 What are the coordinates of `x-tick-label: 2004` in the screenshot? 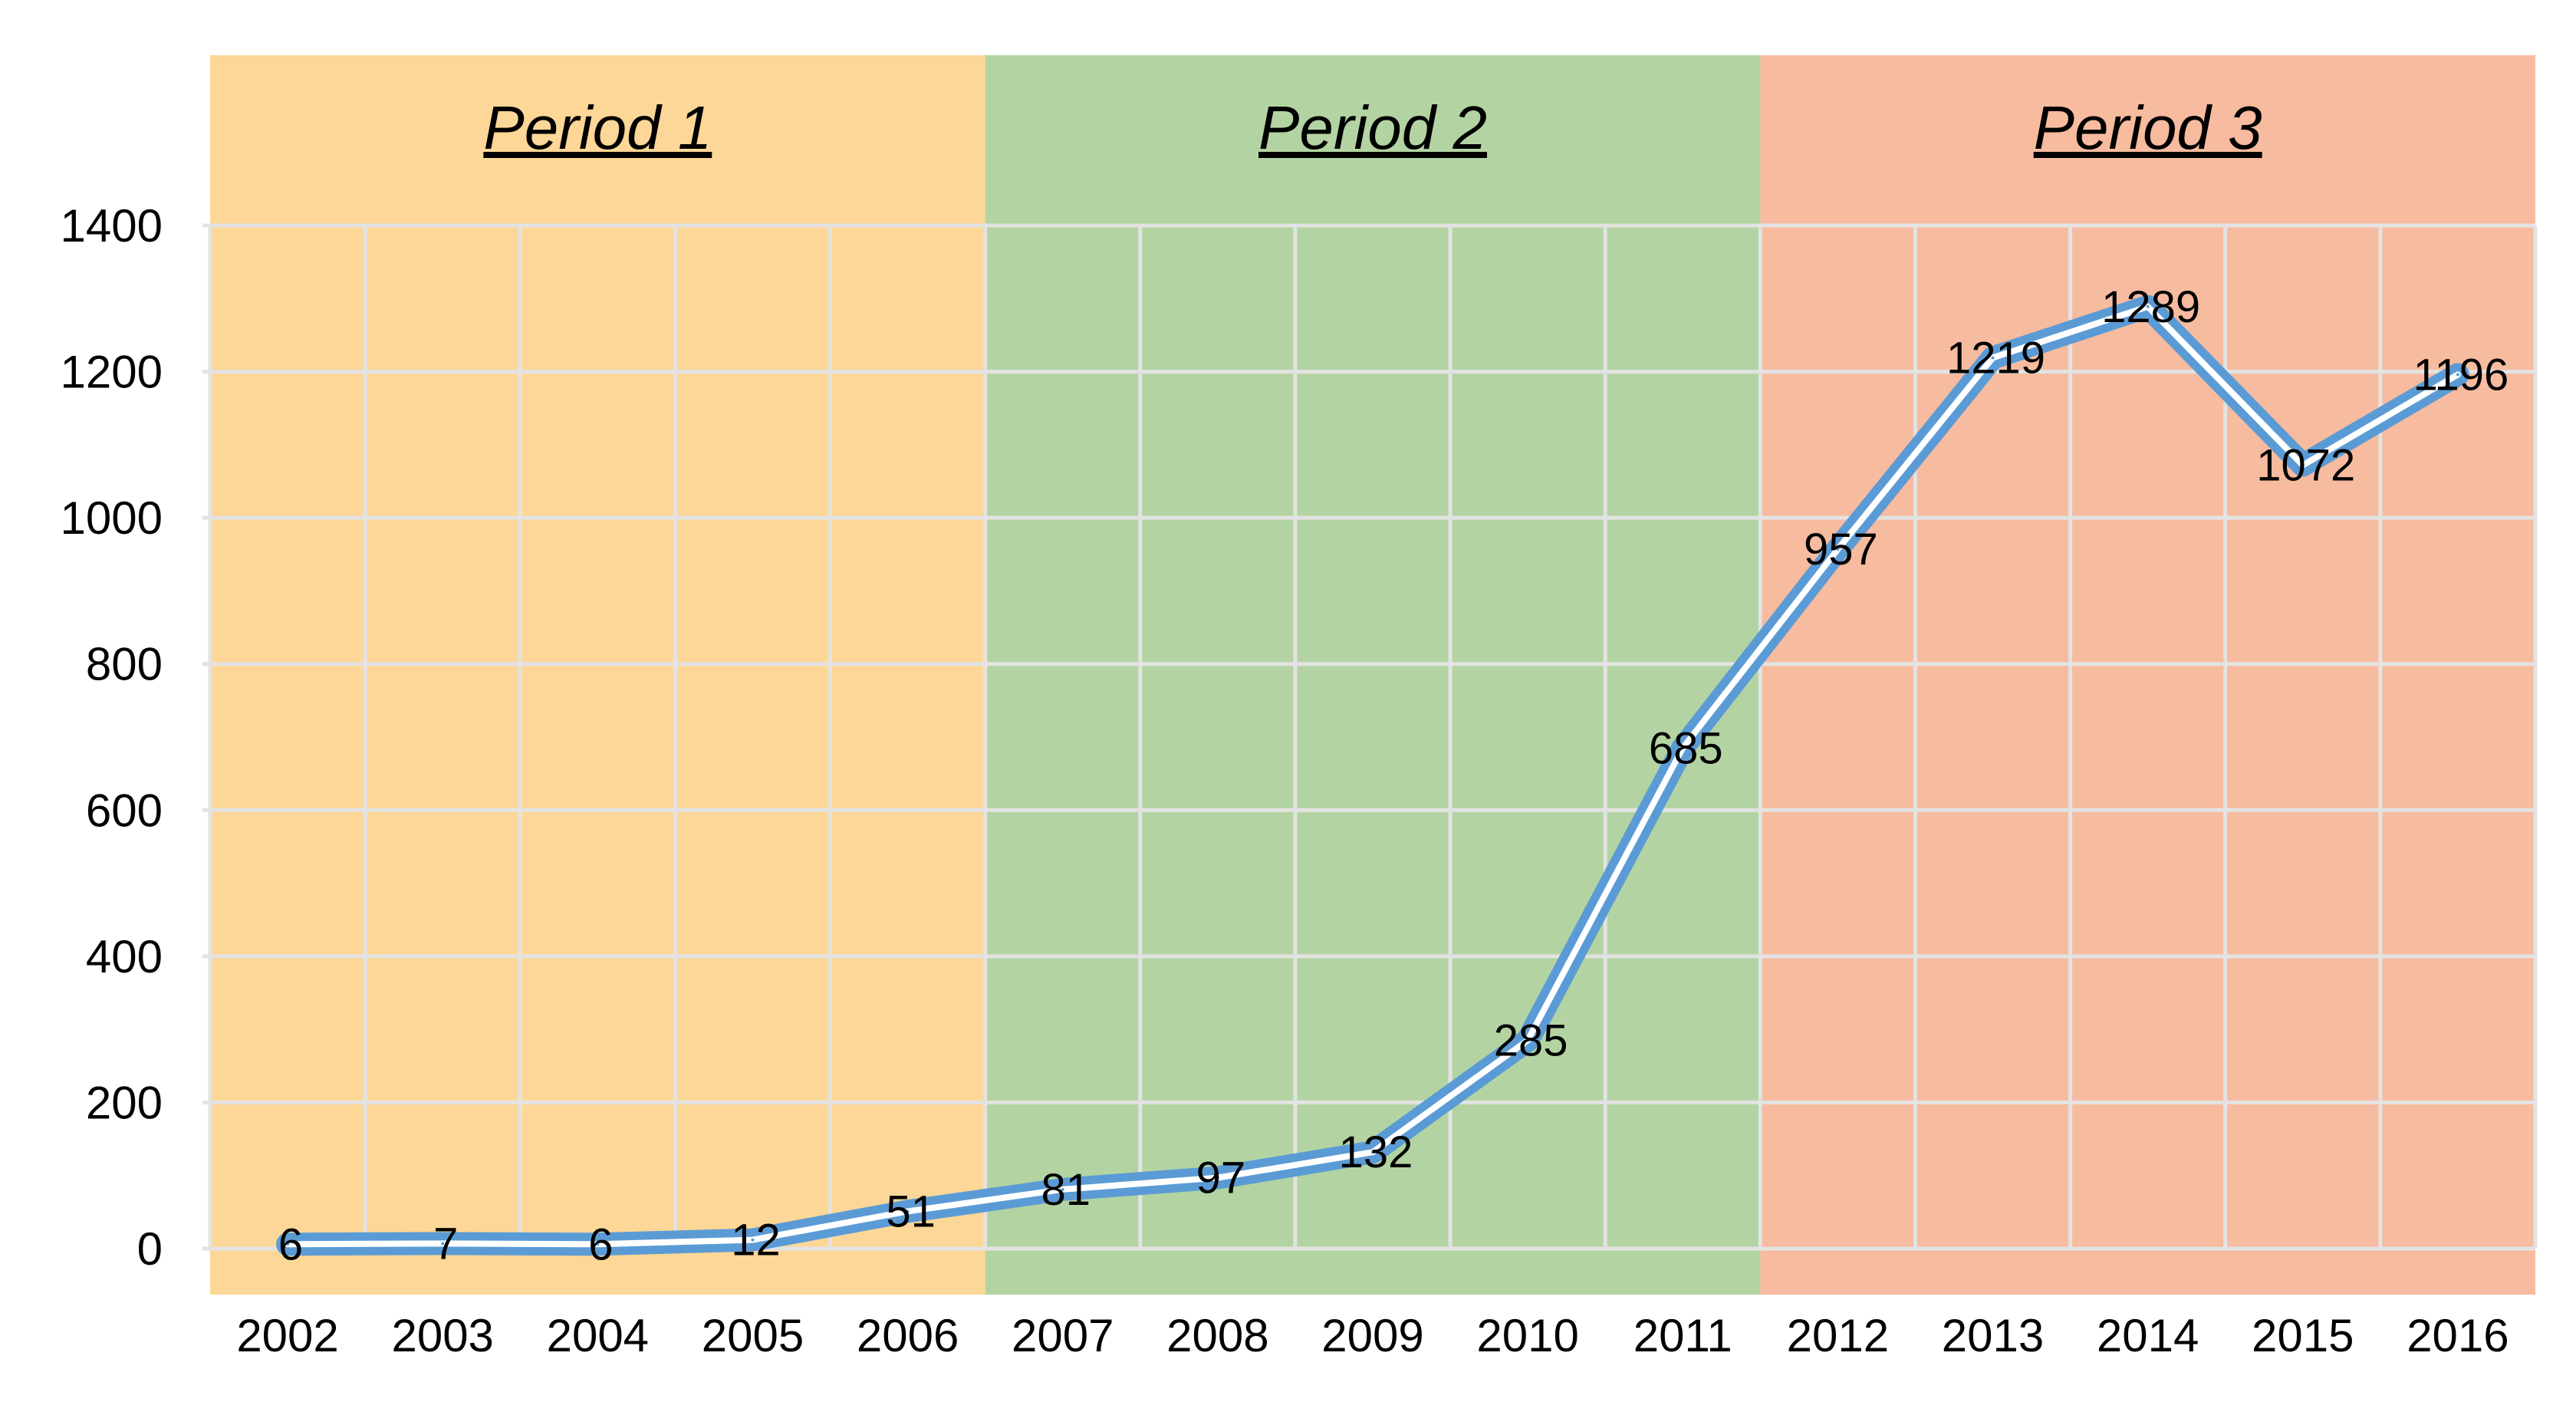 It's located at (598, 1335).